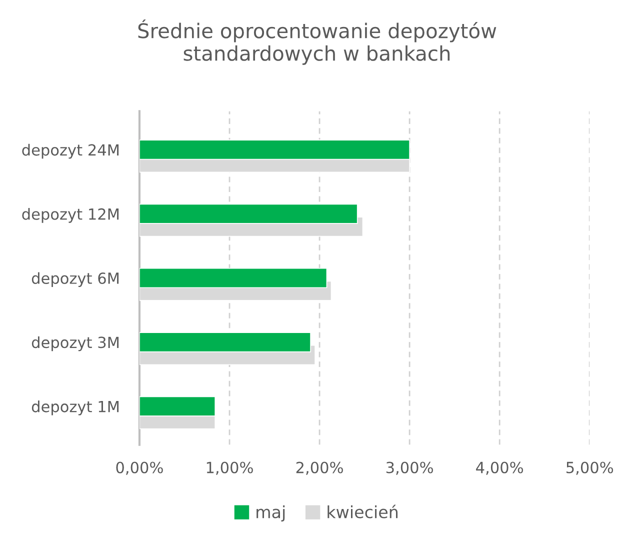 This screenshot has width=634, height=556. What do you see at coordinates (70, 215) in the screenshot?
I see `y-tick-label: depozyt 12M` at bounding box center [70, 215].